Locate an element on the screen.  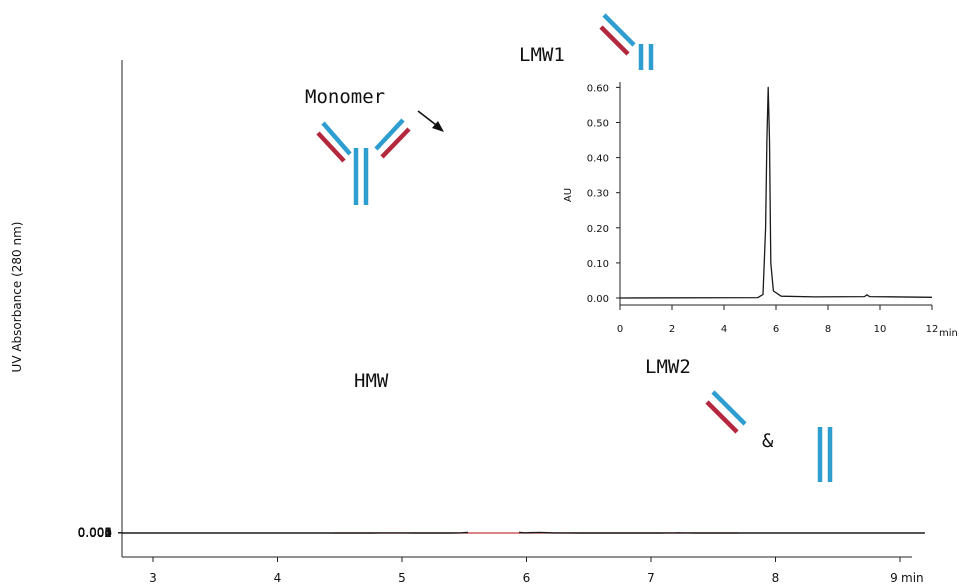
inset-y-axis-label: AU is located at coordinates (568, 195).